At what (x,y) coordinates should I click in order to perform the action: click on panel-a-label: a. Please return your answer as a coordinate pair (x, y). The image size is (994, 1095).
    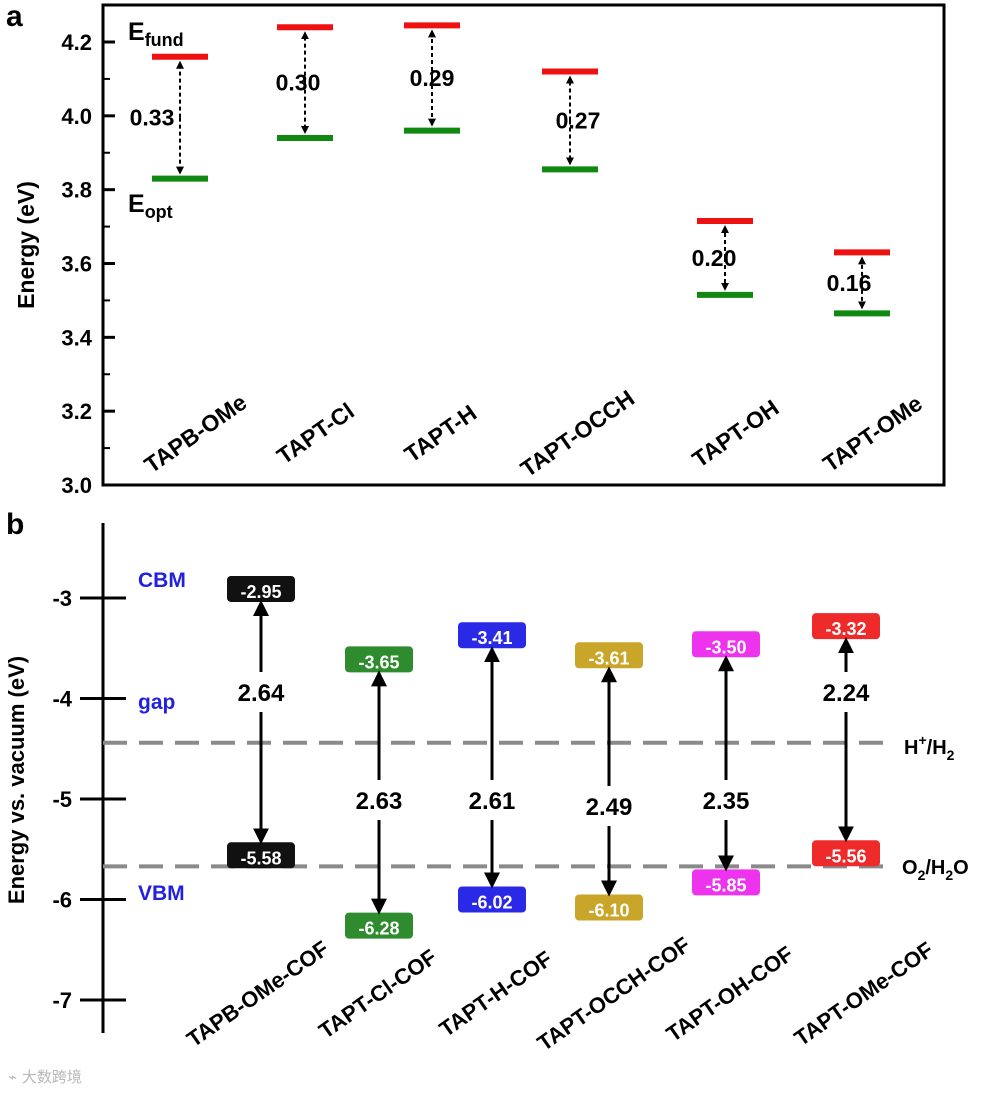
    Looking at the image, I should click on (14, 16).